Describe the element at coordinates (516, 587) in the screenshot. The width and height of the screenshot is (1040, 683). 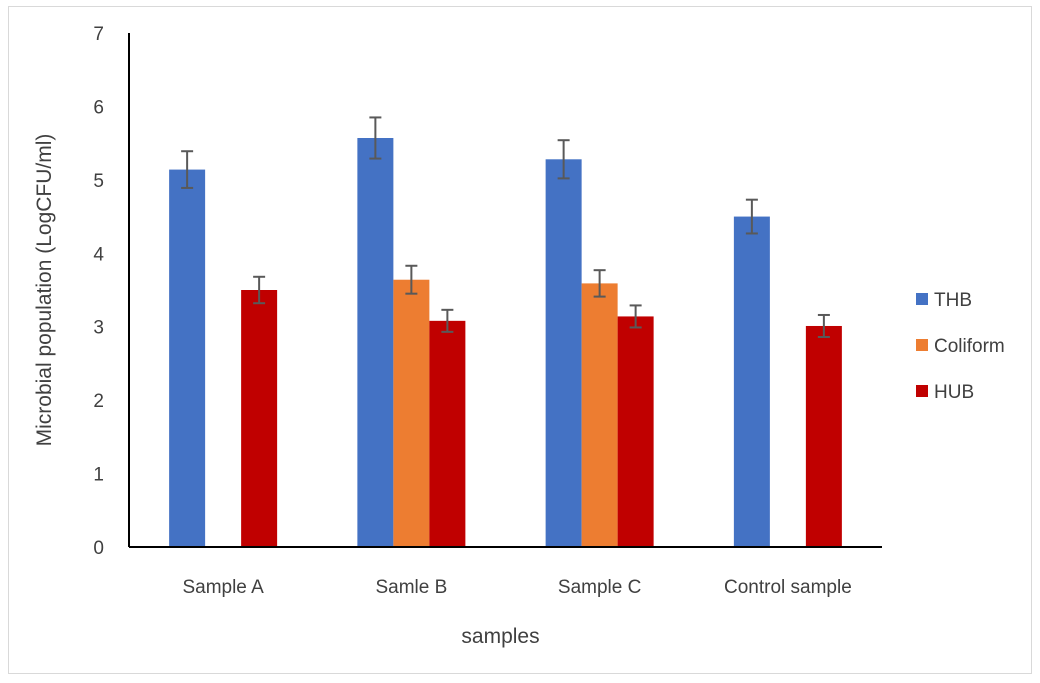
I see `category-labels: Sample A Samle B Sample C Control sample` at that location.